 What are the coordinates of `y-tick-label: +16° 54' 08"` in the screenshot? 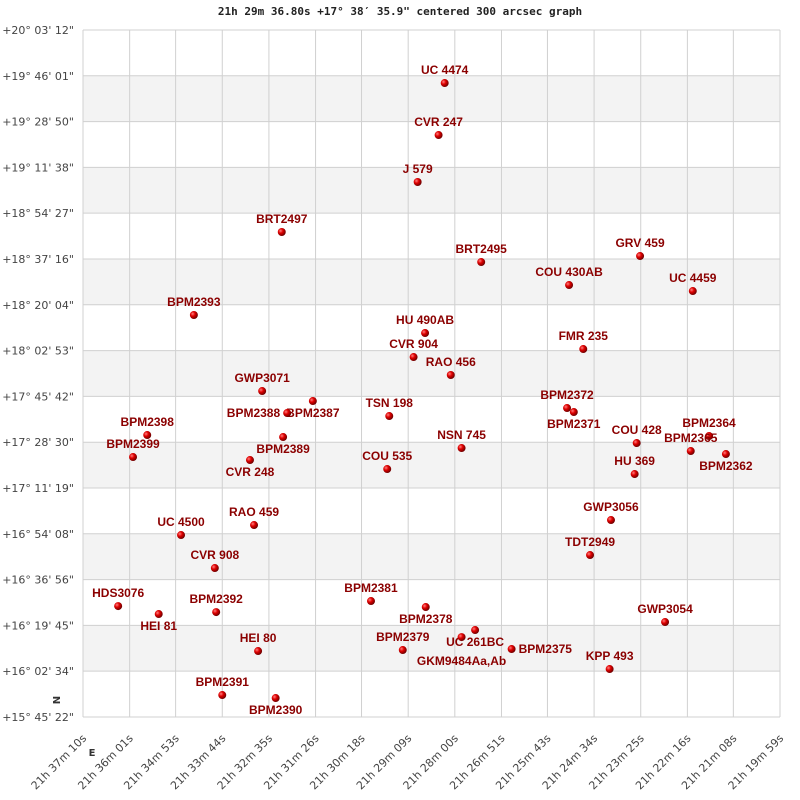 It's located at (38, 534).